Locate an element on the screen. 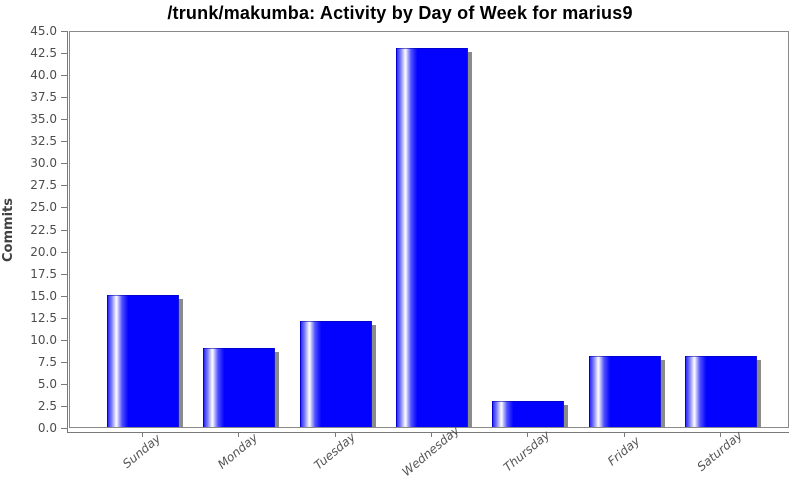 The height and width of the screenshot is (502, 800). y-tick-label: 7.5 is located at coordinates (47, 361).